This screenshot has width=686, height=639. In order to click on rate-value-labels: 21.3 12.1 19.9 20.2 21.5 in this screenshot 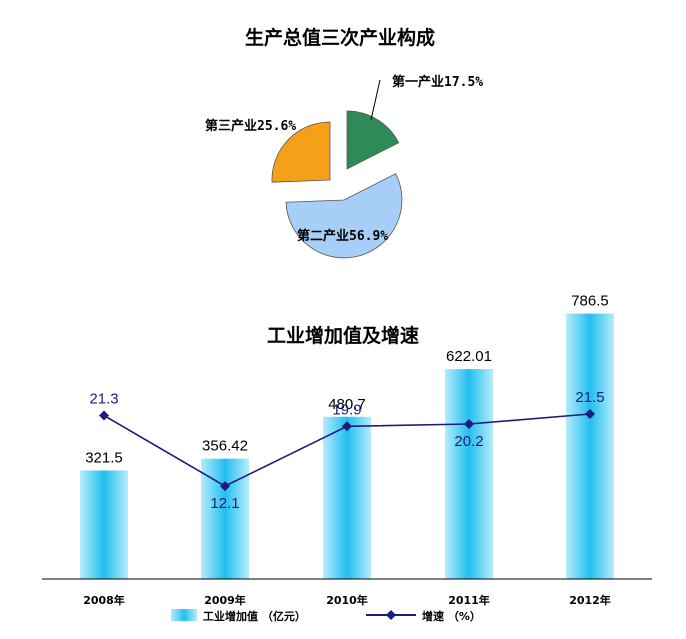, I will do `click(346, 450)`.